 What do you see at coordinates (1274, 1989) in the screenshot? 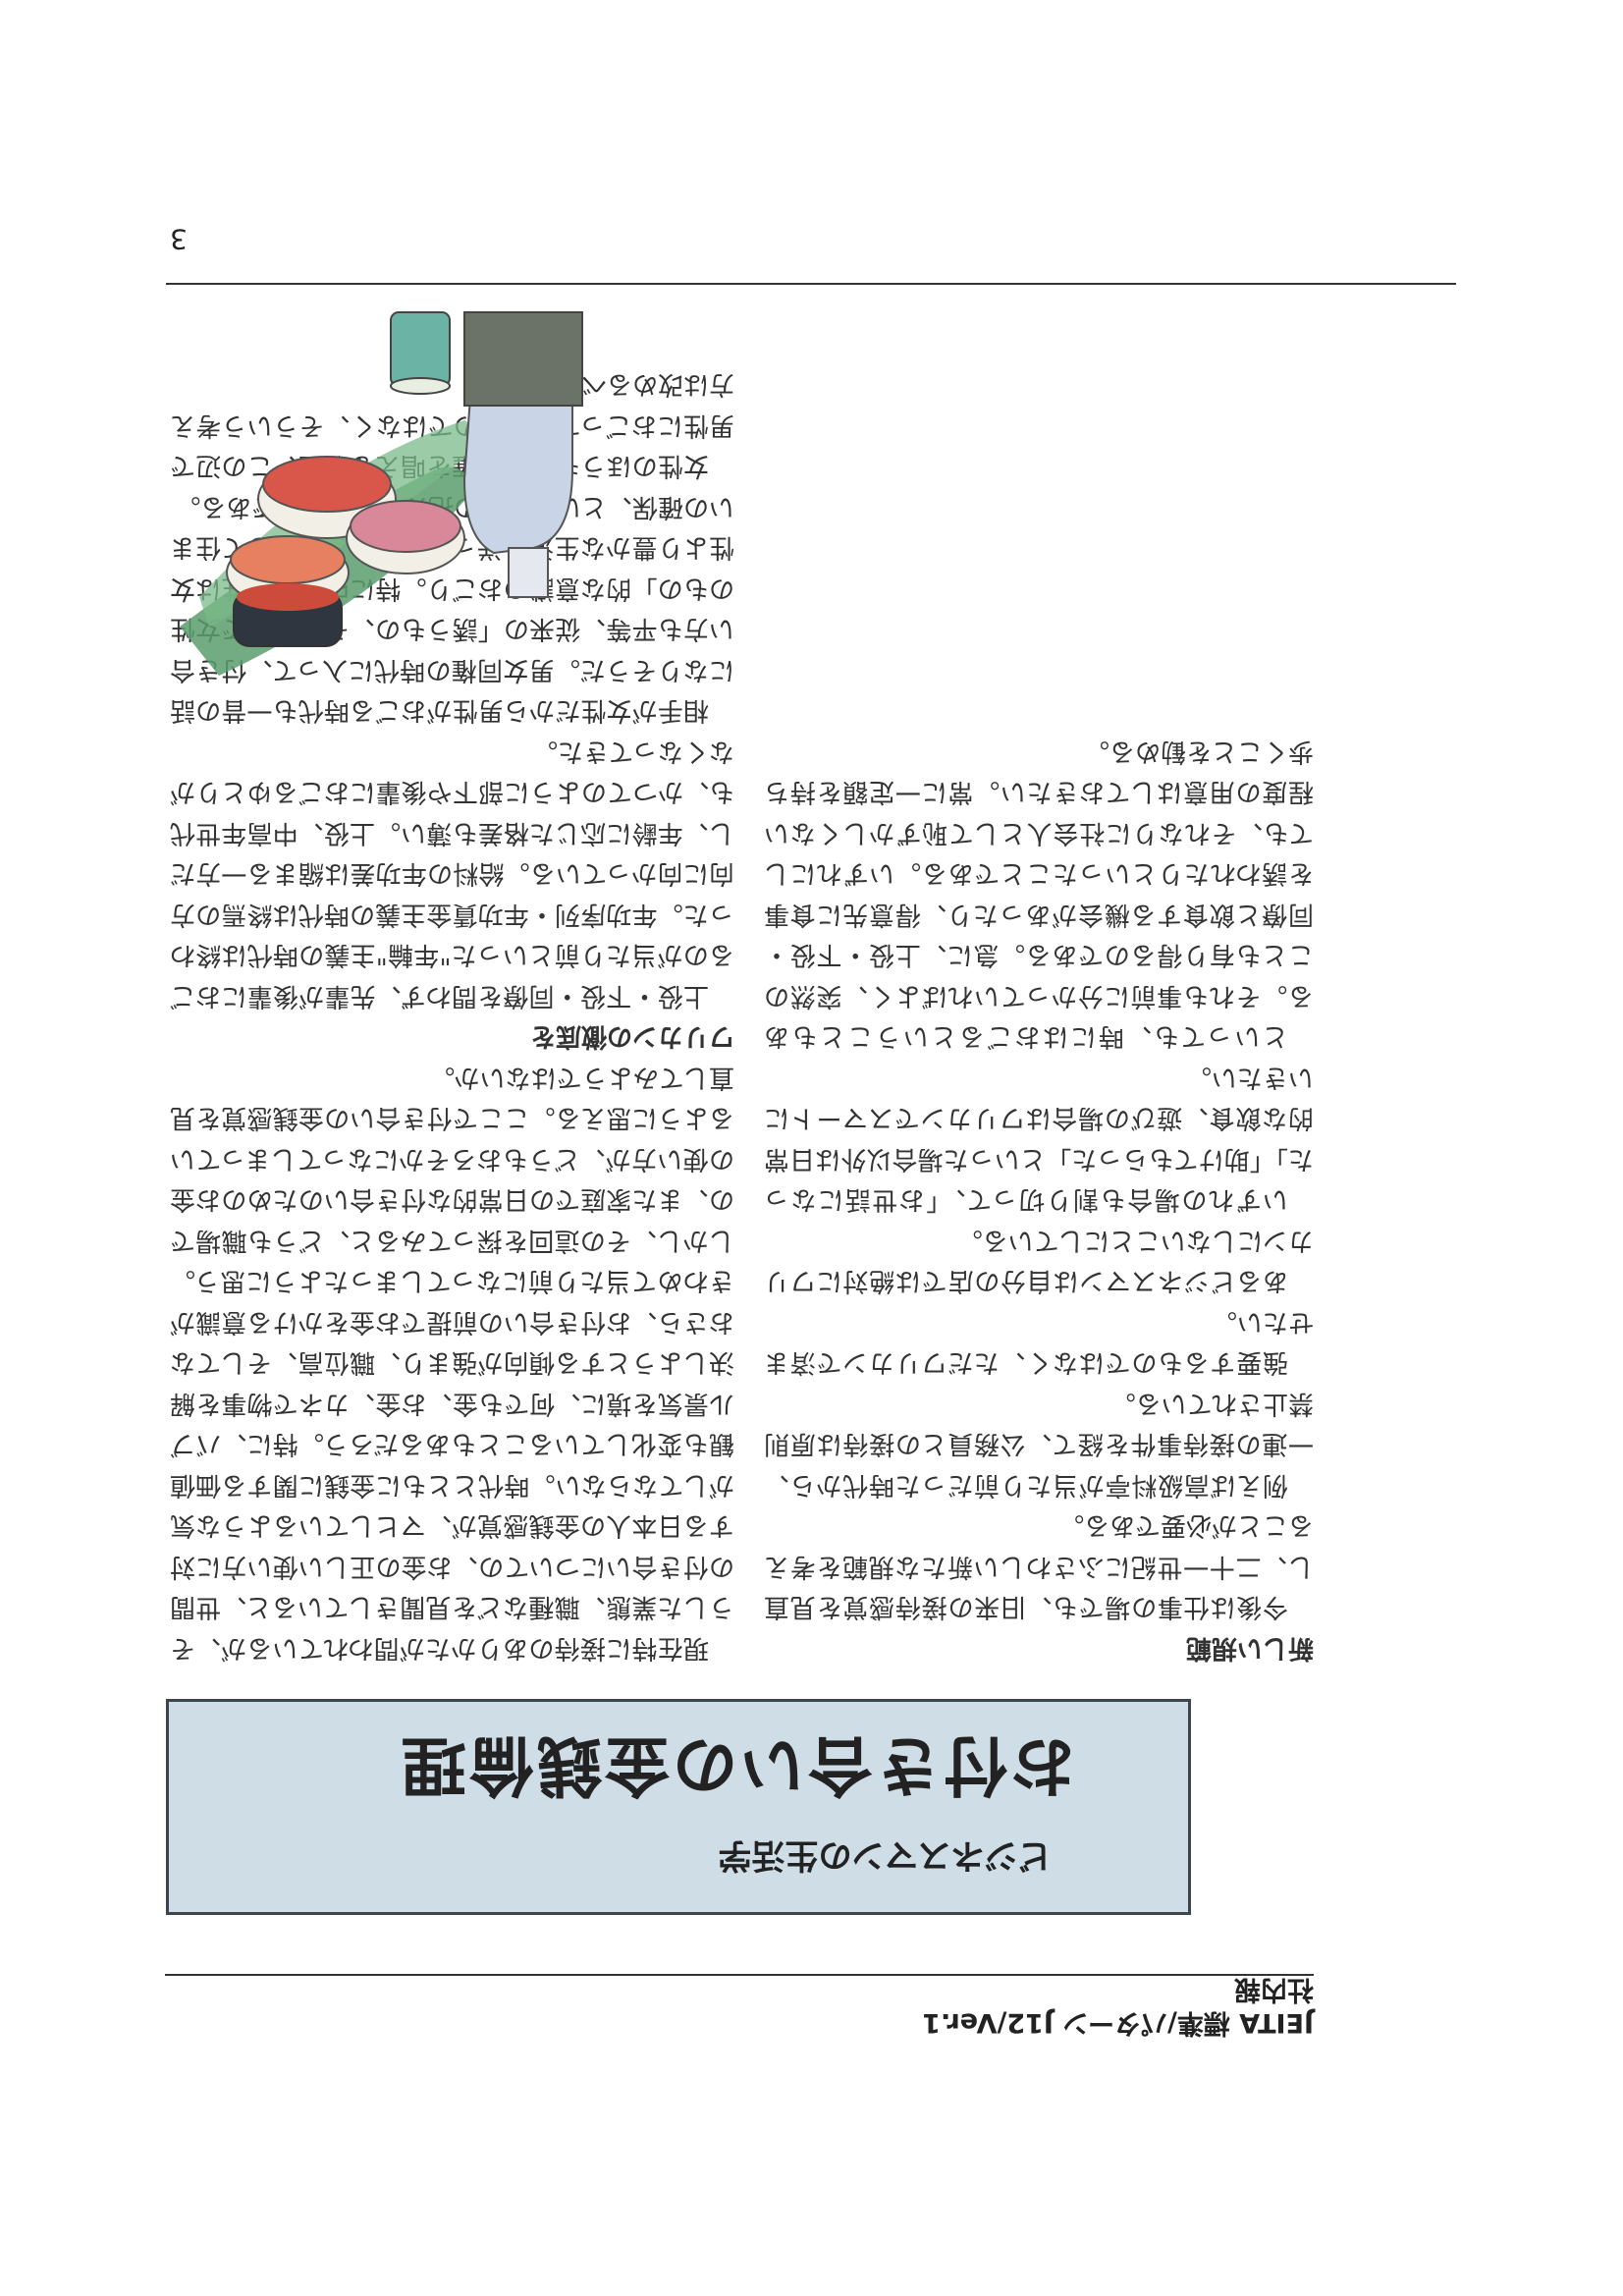
I see `header-newsletter-line: 社内報` at bounding box center [1274, 1989].